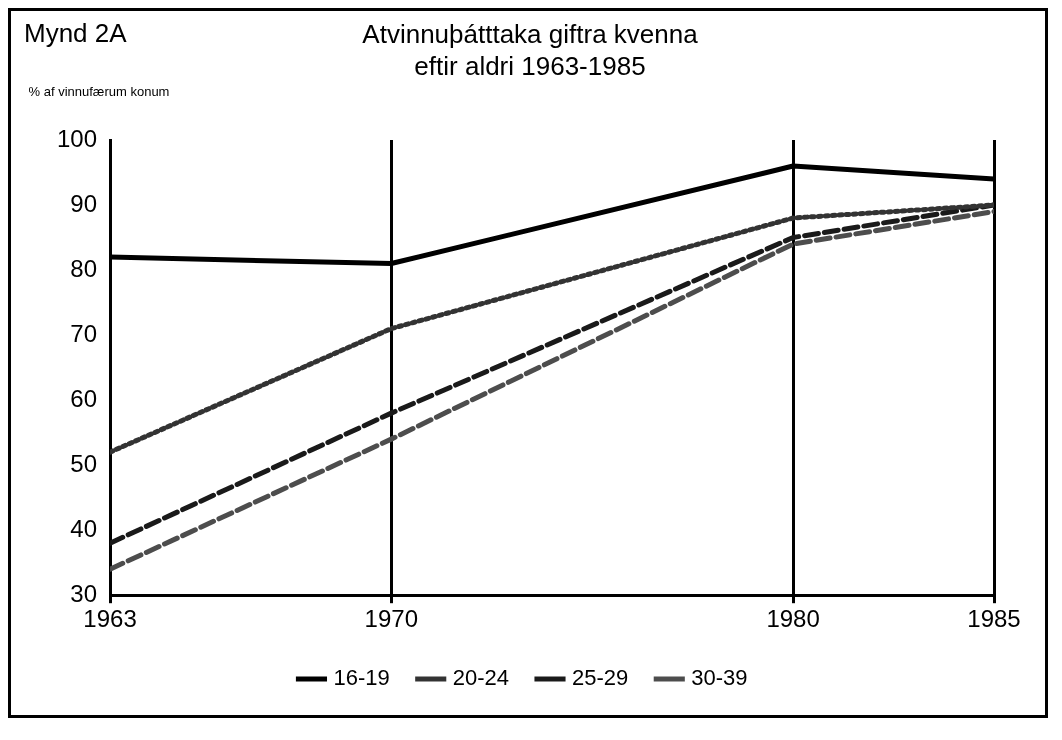 The height and width of the screenshot is (740, 1062). Describe the element at coordinates (391, 619) in the screenshot. I see `x-tick-label: 1970` at that location.